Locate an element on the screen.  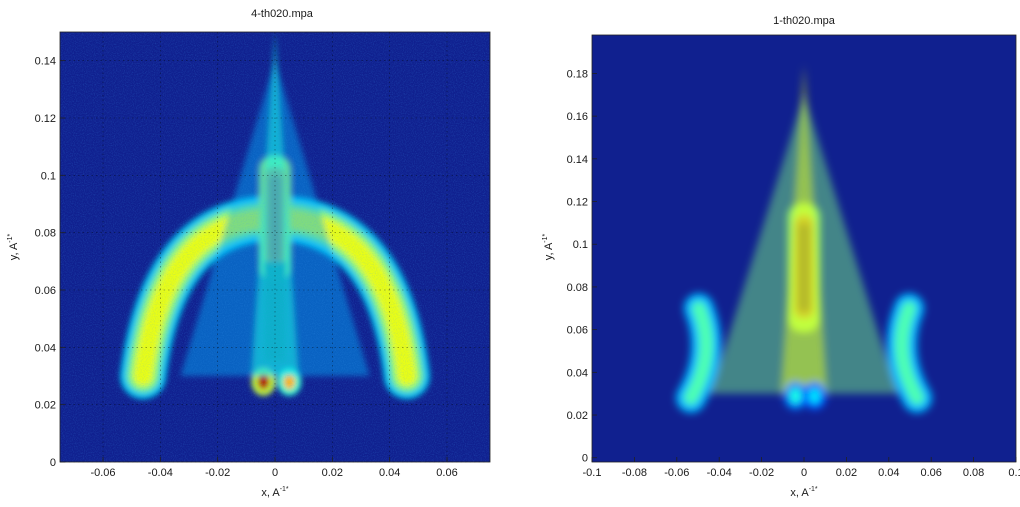
x-tick-label: 0.1 is located at coordinates (1014, 473).